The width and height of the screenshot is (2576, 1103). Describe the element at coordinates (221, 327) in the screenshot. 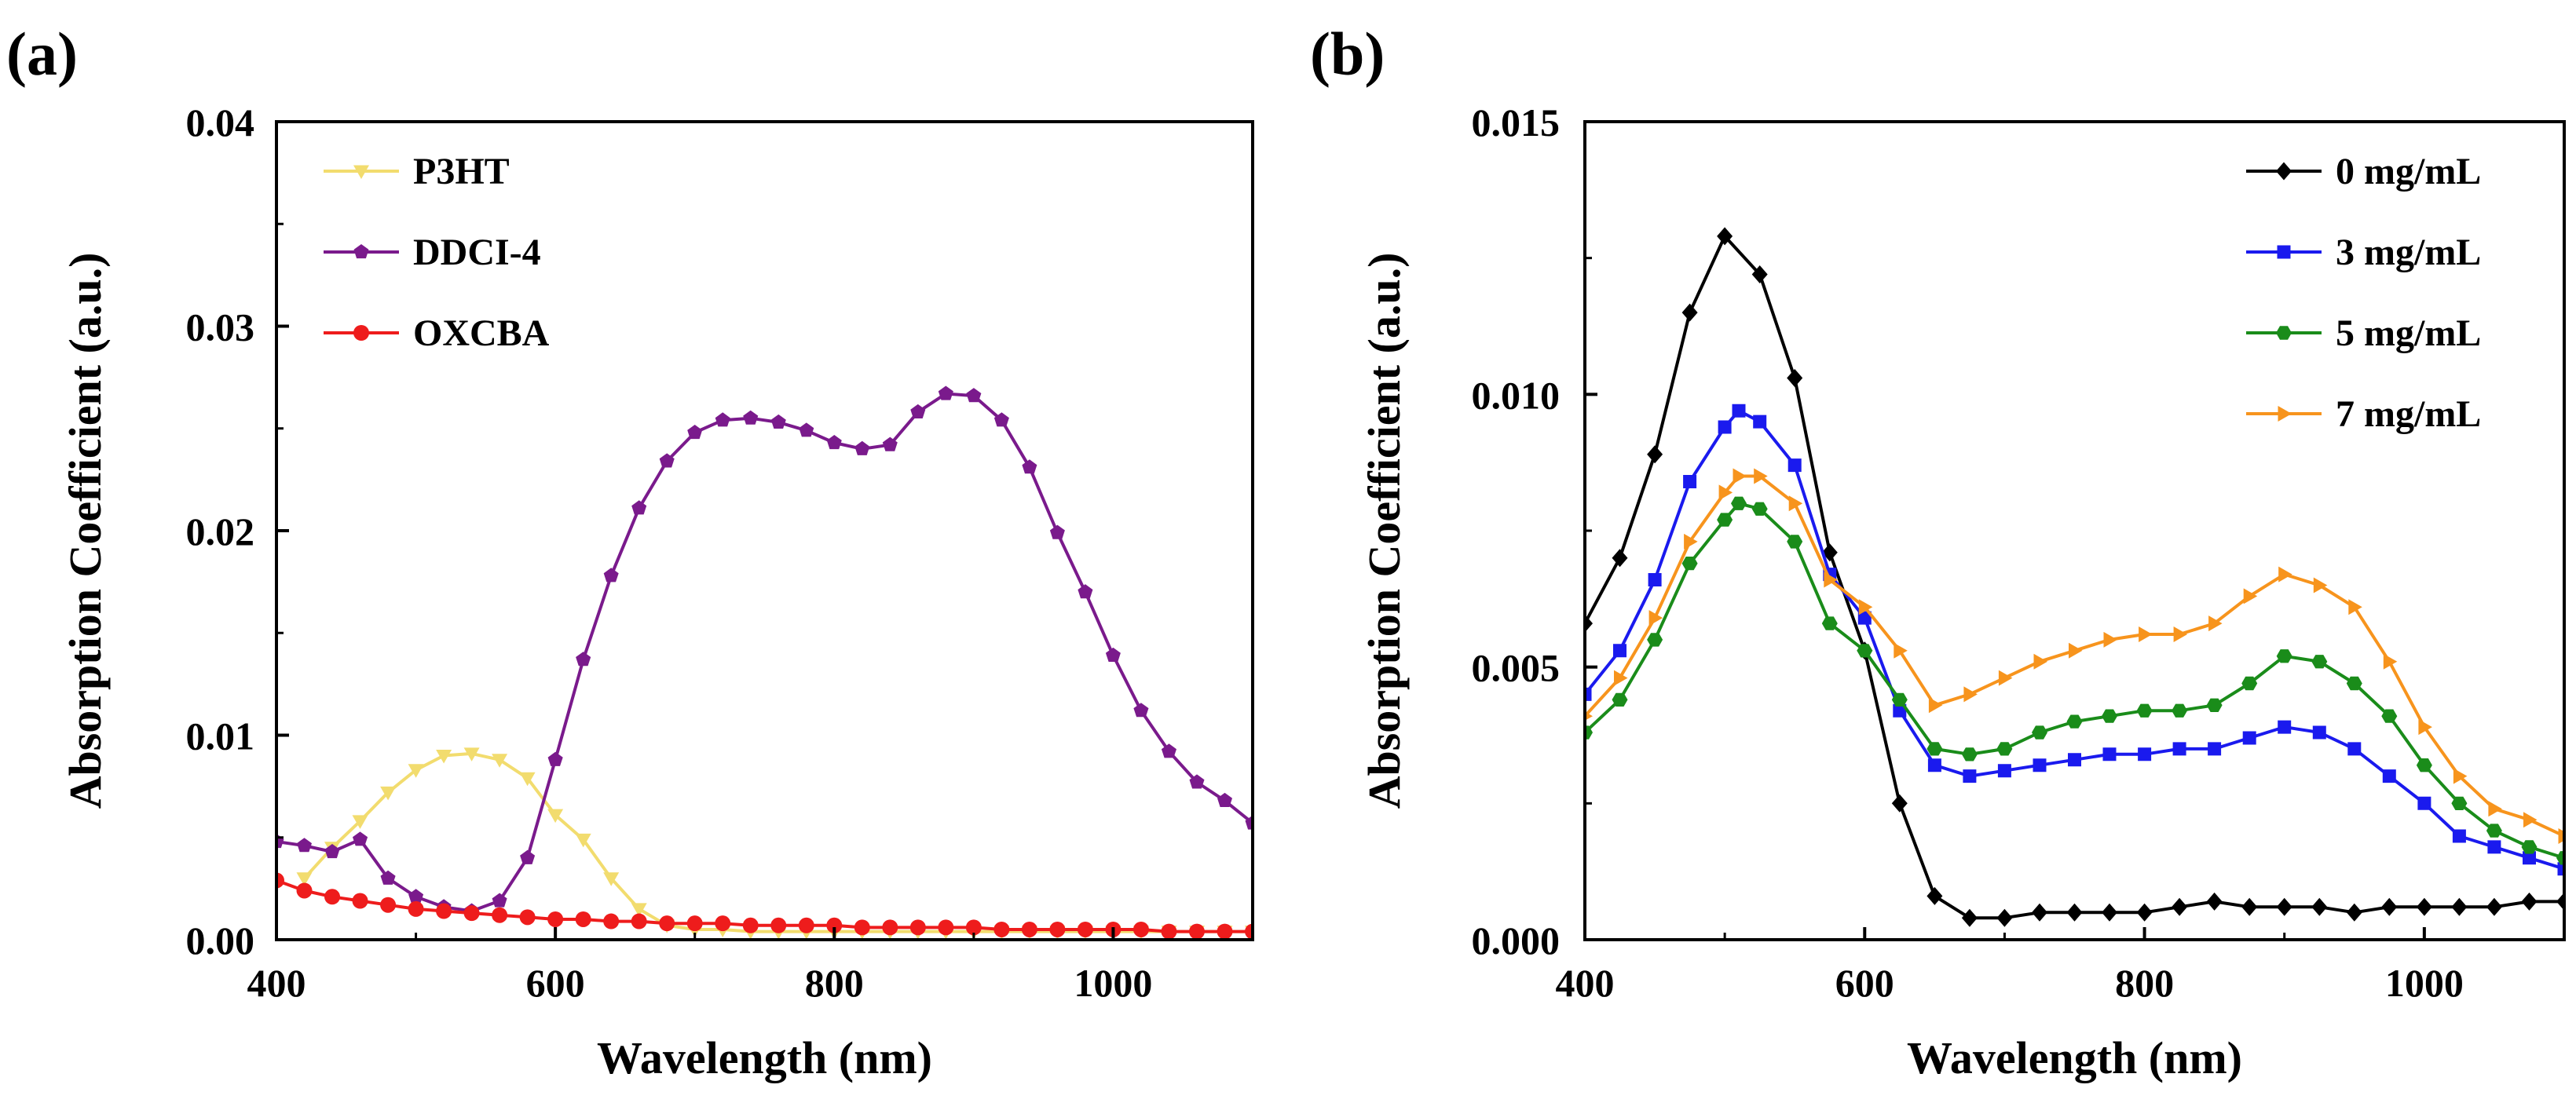

I see `y-tick-label: 0.03` at that location.